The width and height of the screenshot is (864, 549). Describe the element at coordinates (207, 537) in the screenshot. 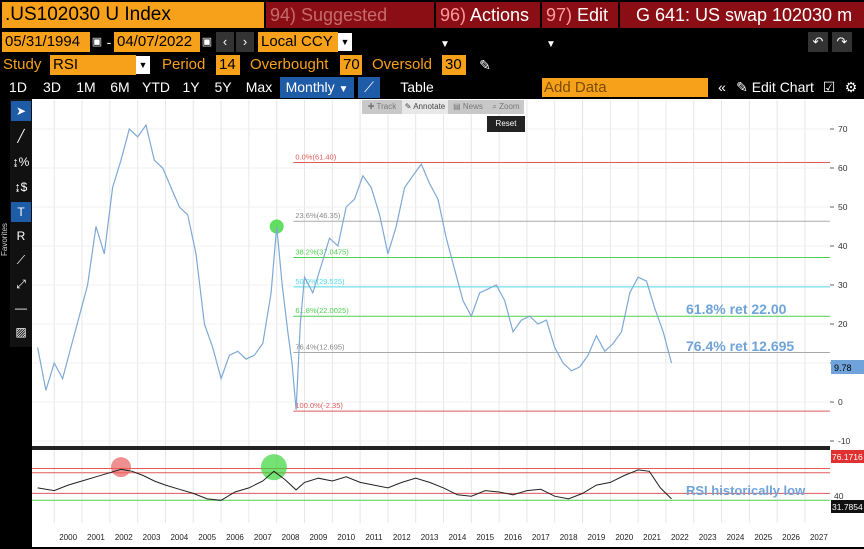

I see `xtick-label: 2005` at that location.